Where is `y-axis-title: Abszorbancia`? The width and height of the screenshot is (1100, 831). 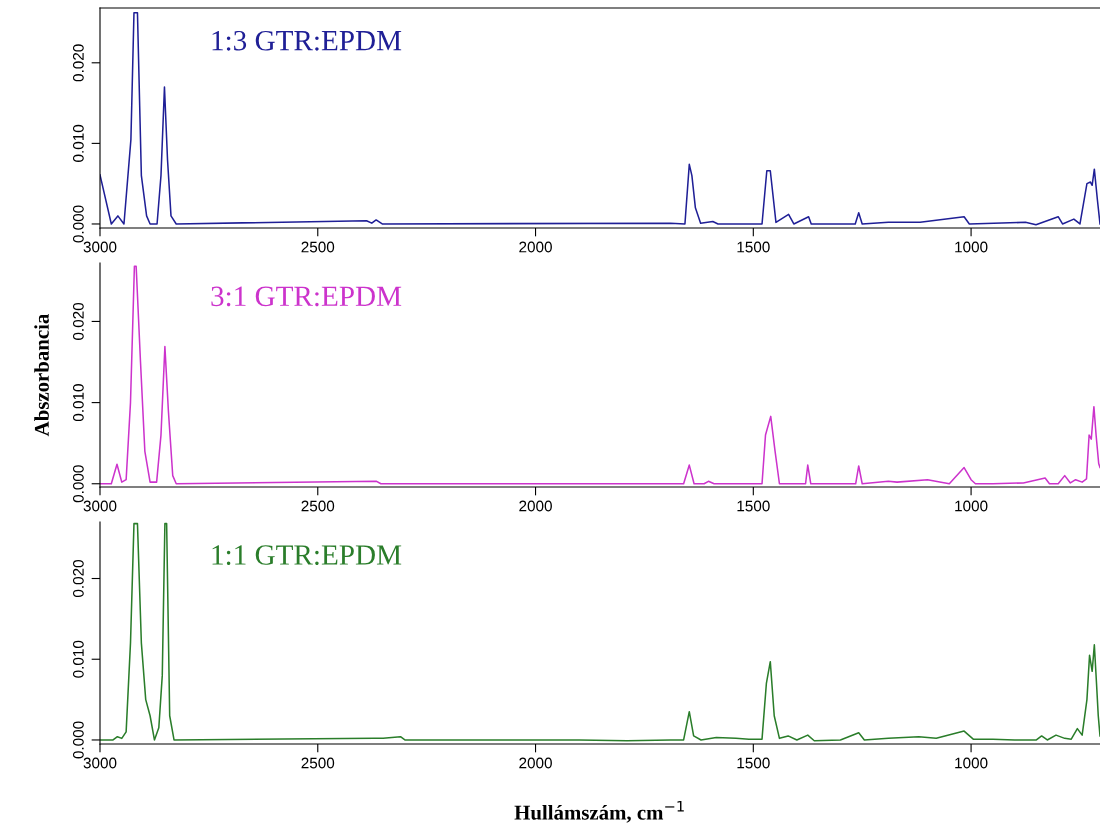
y-axis-title: Abszorbancia is located at coordinates (41, 375).